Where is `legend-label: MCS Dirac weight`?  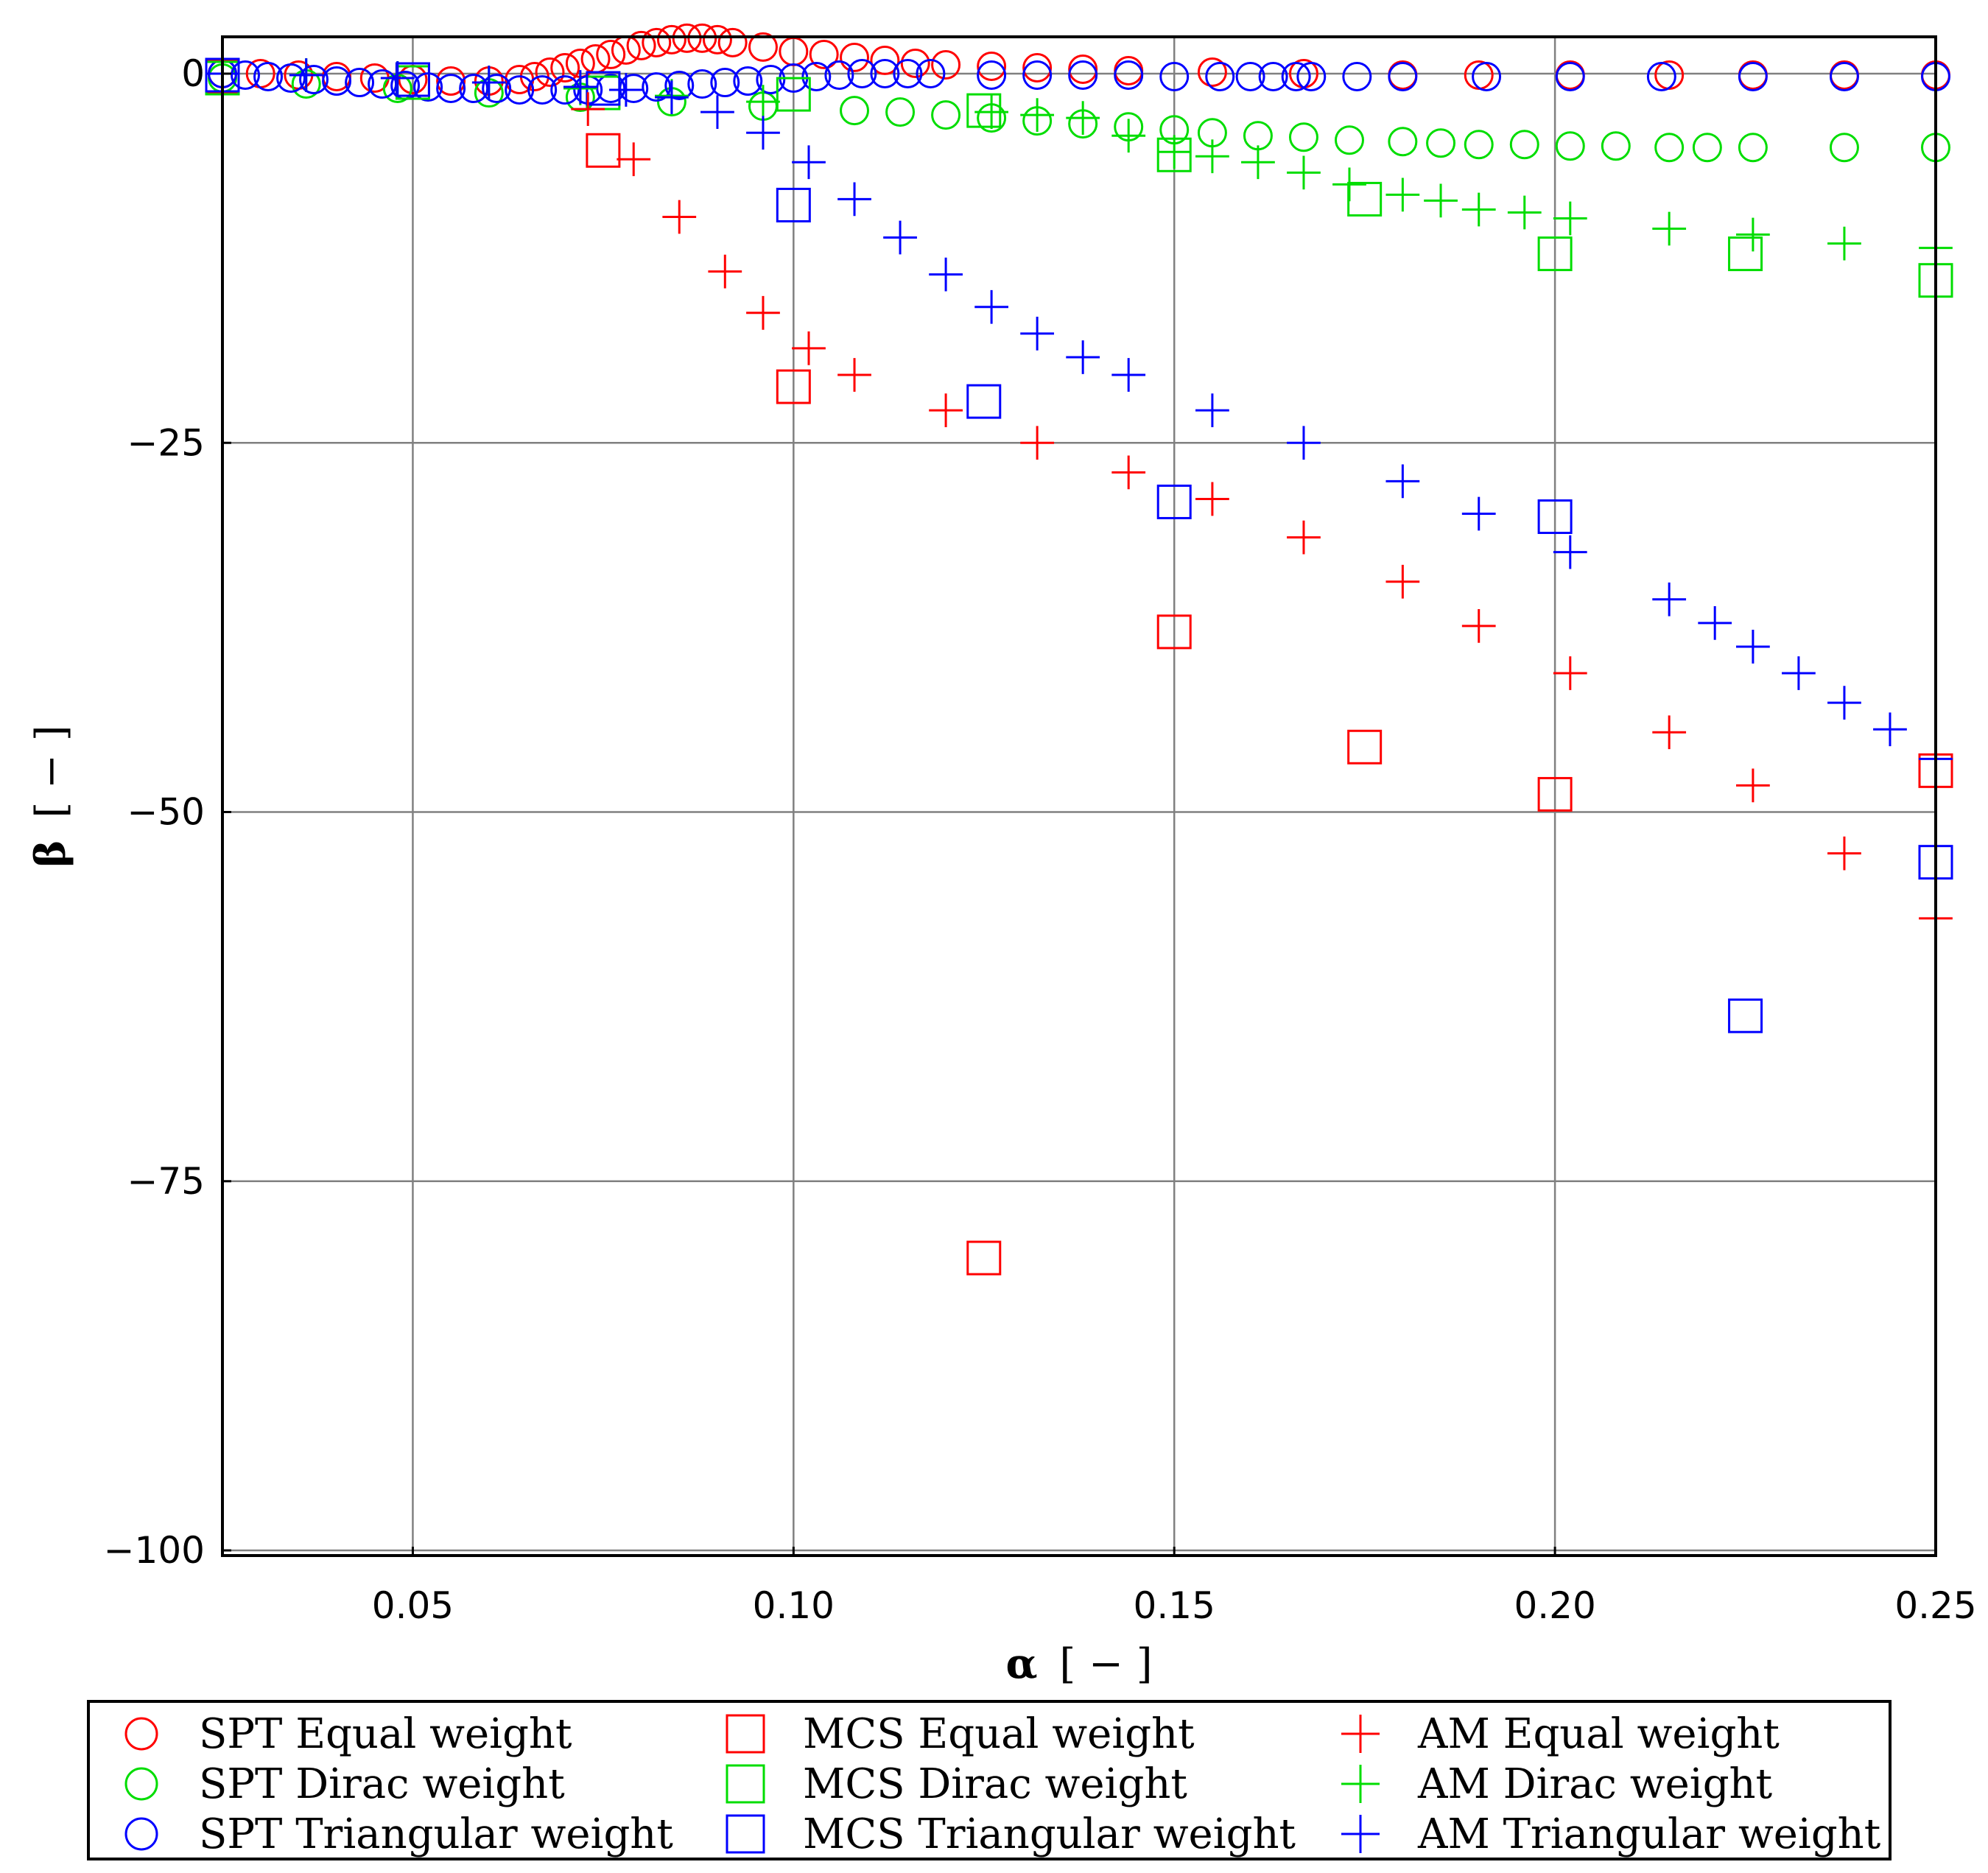
legend-label: MCS Dirac weight is located at coordinates (995, 1784).